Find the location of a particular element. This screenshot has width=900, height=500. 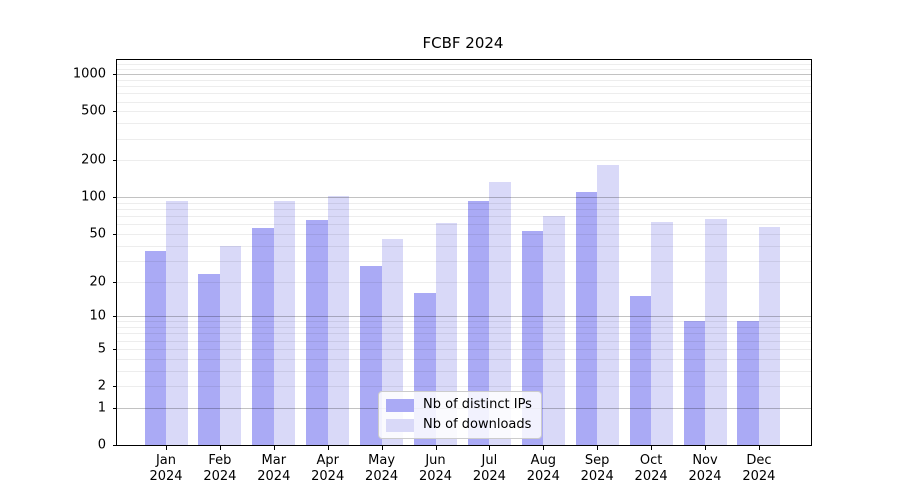

legend-row-distinct-ips: Nb of distinct IPs is located at coordinates (459, 405).